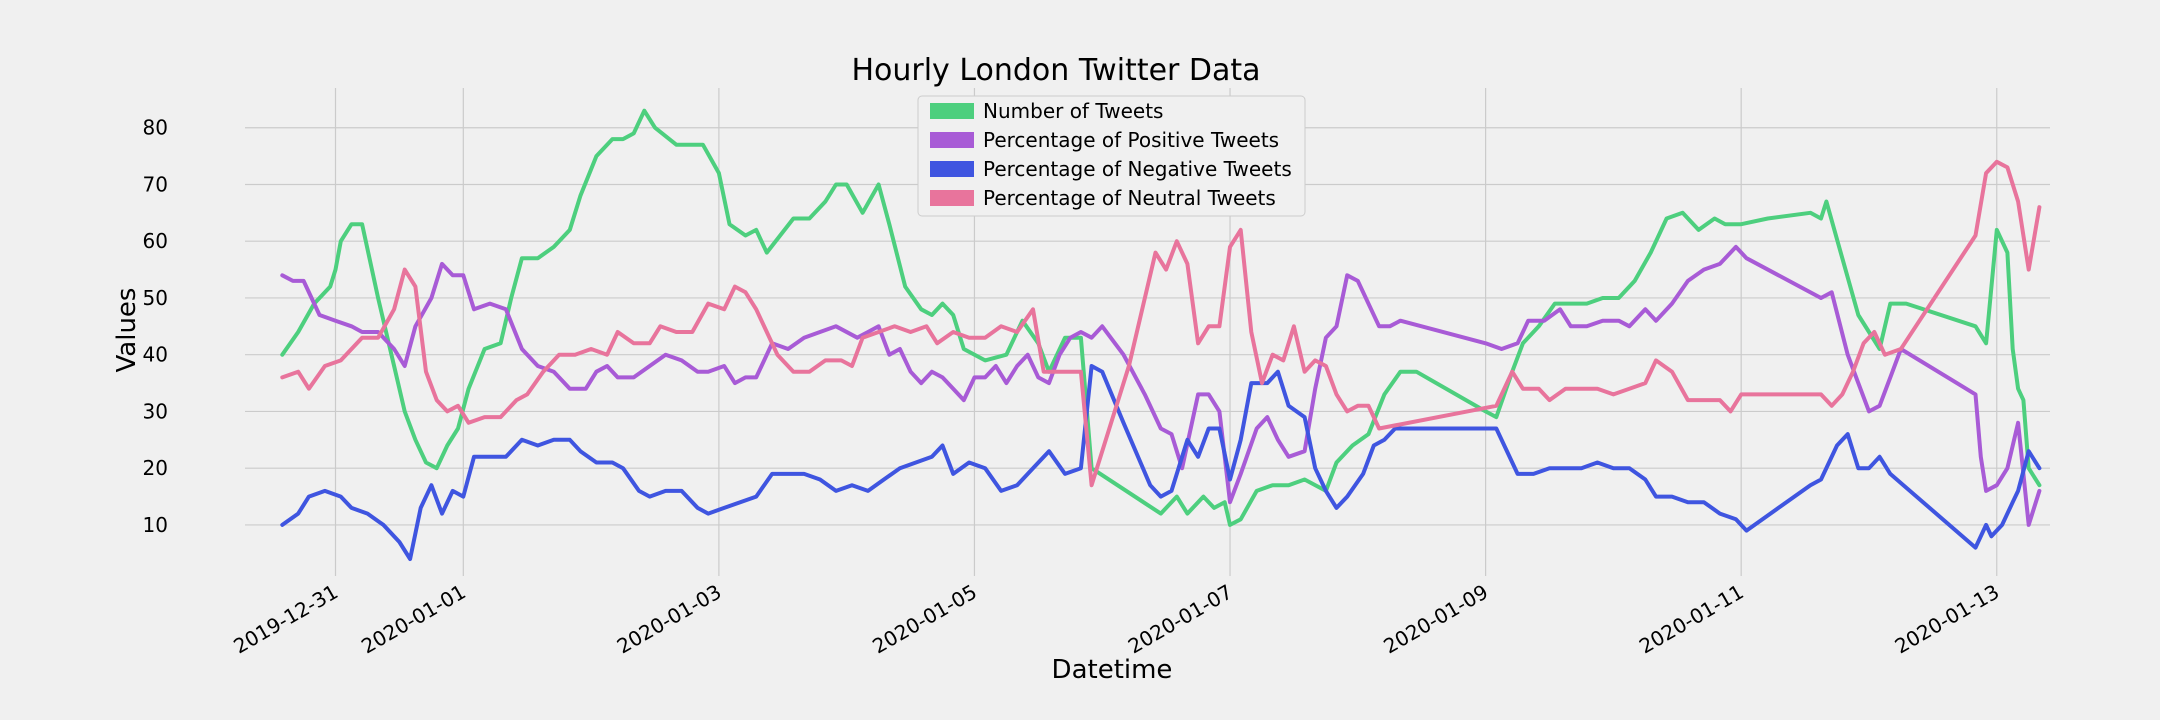 This screenshot has height=720, width=2160. I want to click on legend-label: Percentage of Positive Tweets, so click(1131, 140).